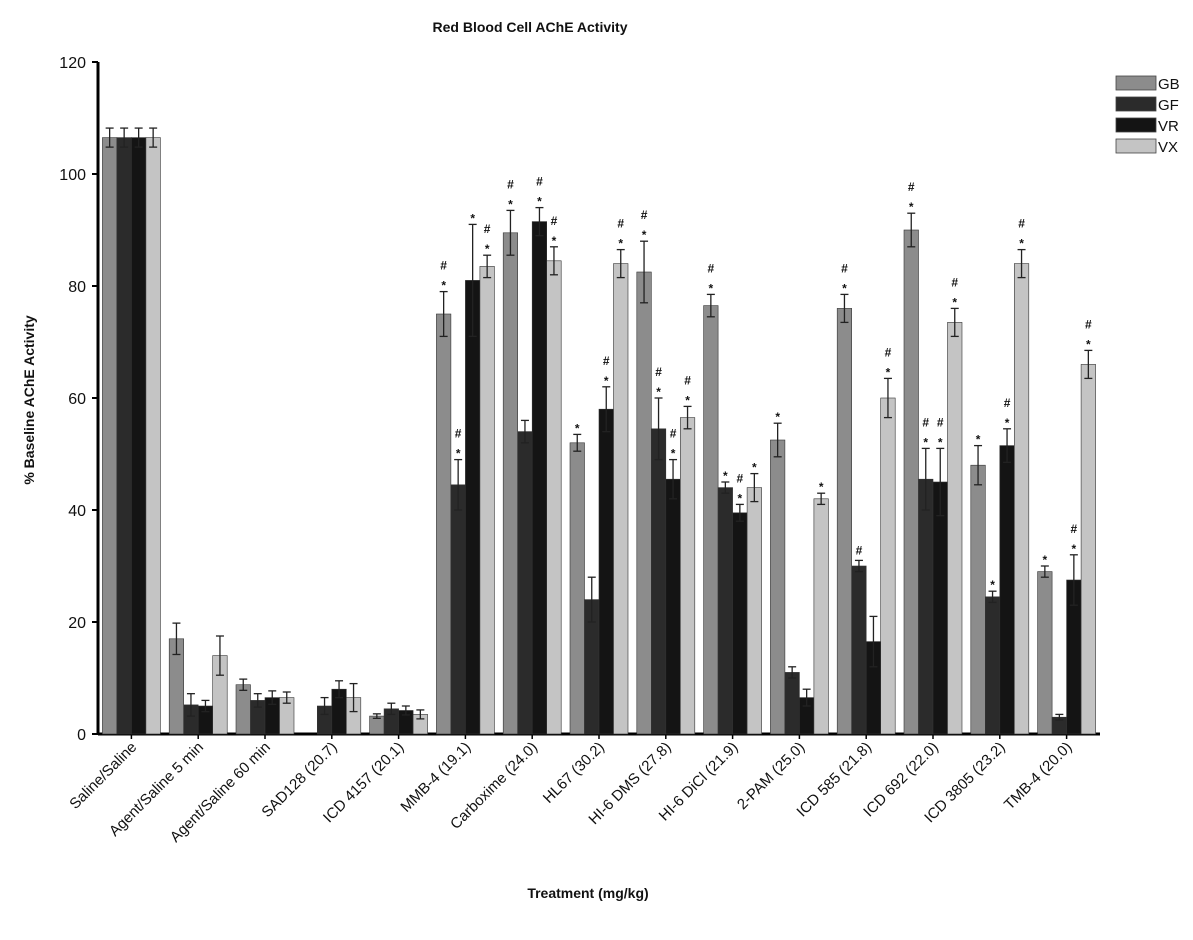  What do you see at coordinates (1136, 125) in the screenshot?
I see `legend-swatch-vr` at bounding box center [1136, 125].